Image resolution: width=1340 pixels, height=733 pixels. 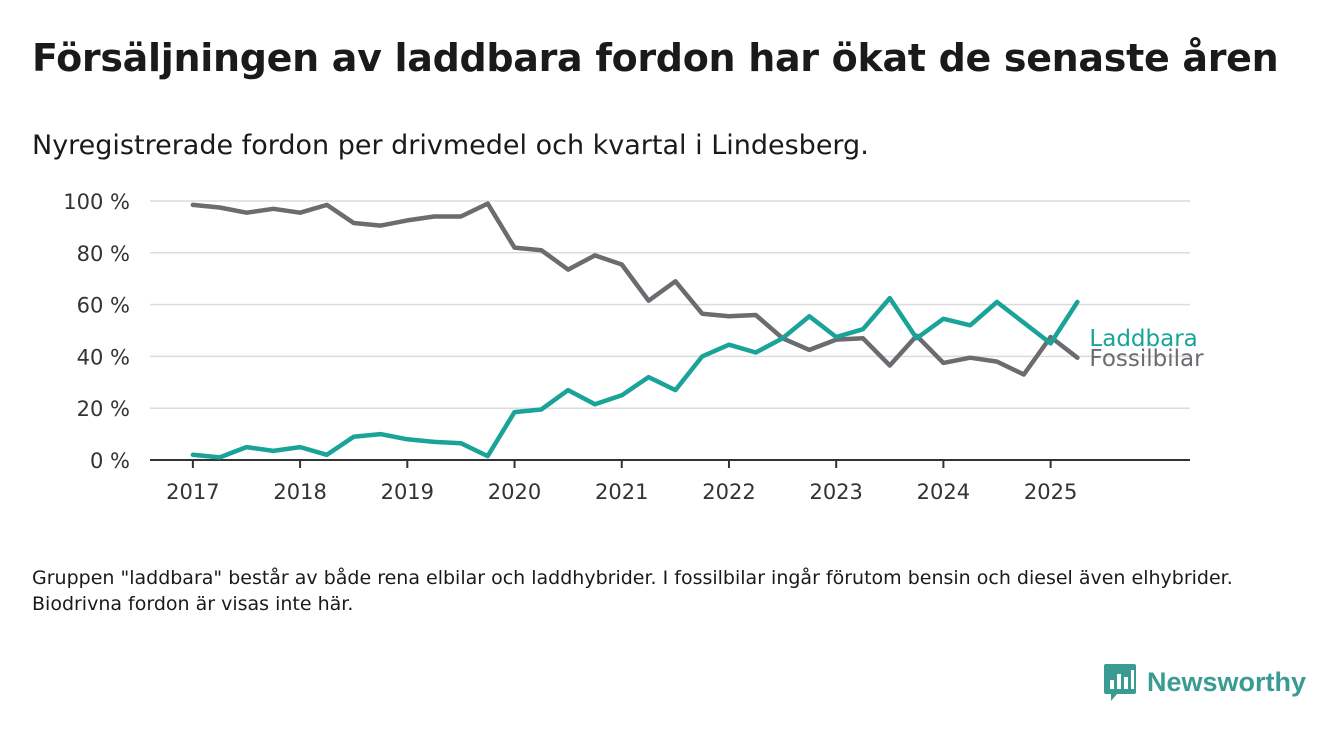 I want to click on x-tick-label: 2018, so click(x=299, y=492).